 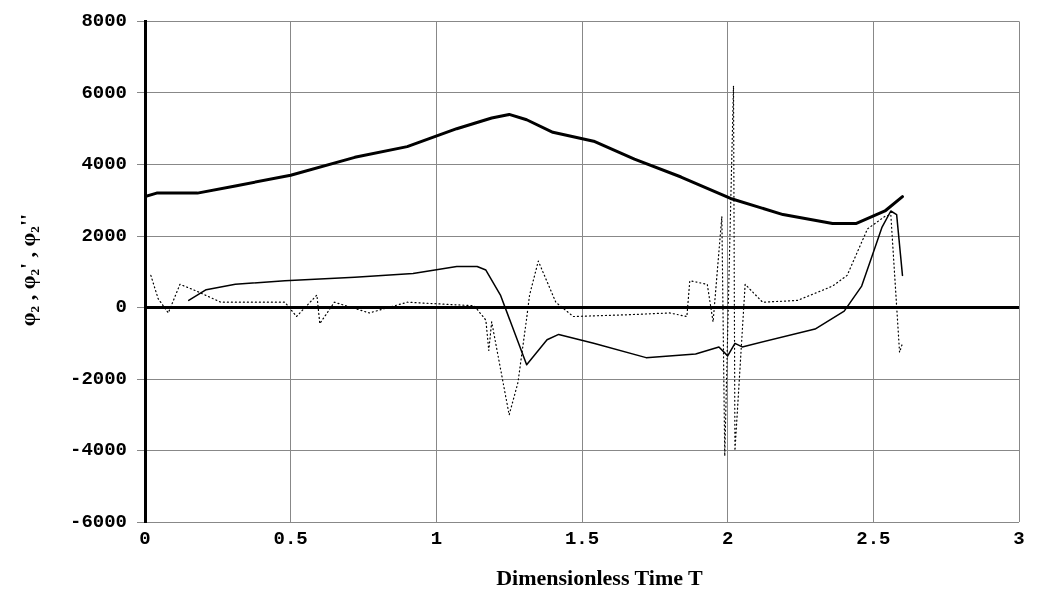 I want to click on x-tick-label: 0.5, so click(x=290, y=539).